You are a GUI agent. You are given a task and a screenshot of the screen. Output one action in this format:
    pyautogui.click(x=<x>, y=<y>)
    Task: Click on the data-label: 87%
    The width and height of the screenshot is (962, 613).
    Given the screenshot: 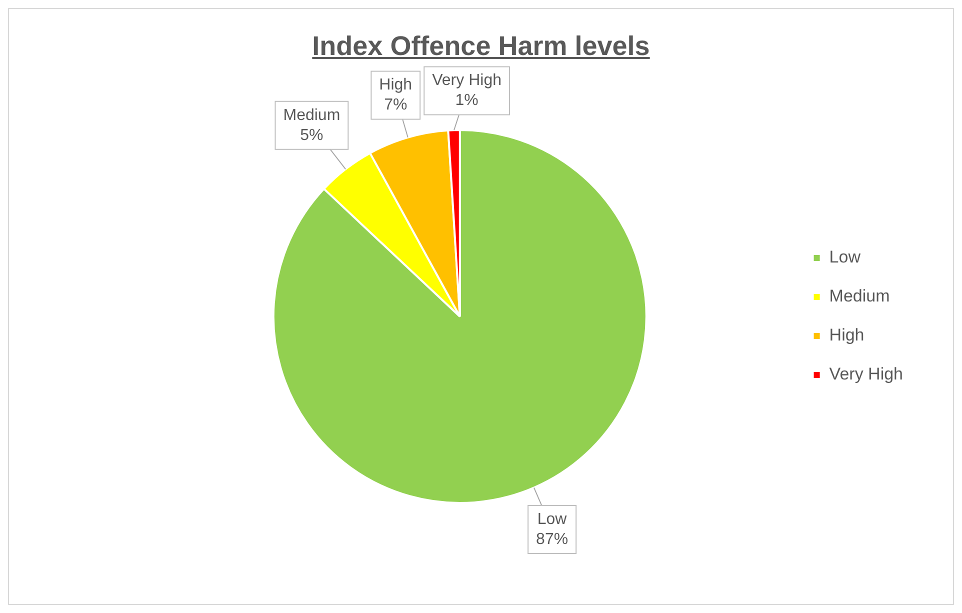 What is the action you would take?
    pyautogui.click(x=552, y=539)
    